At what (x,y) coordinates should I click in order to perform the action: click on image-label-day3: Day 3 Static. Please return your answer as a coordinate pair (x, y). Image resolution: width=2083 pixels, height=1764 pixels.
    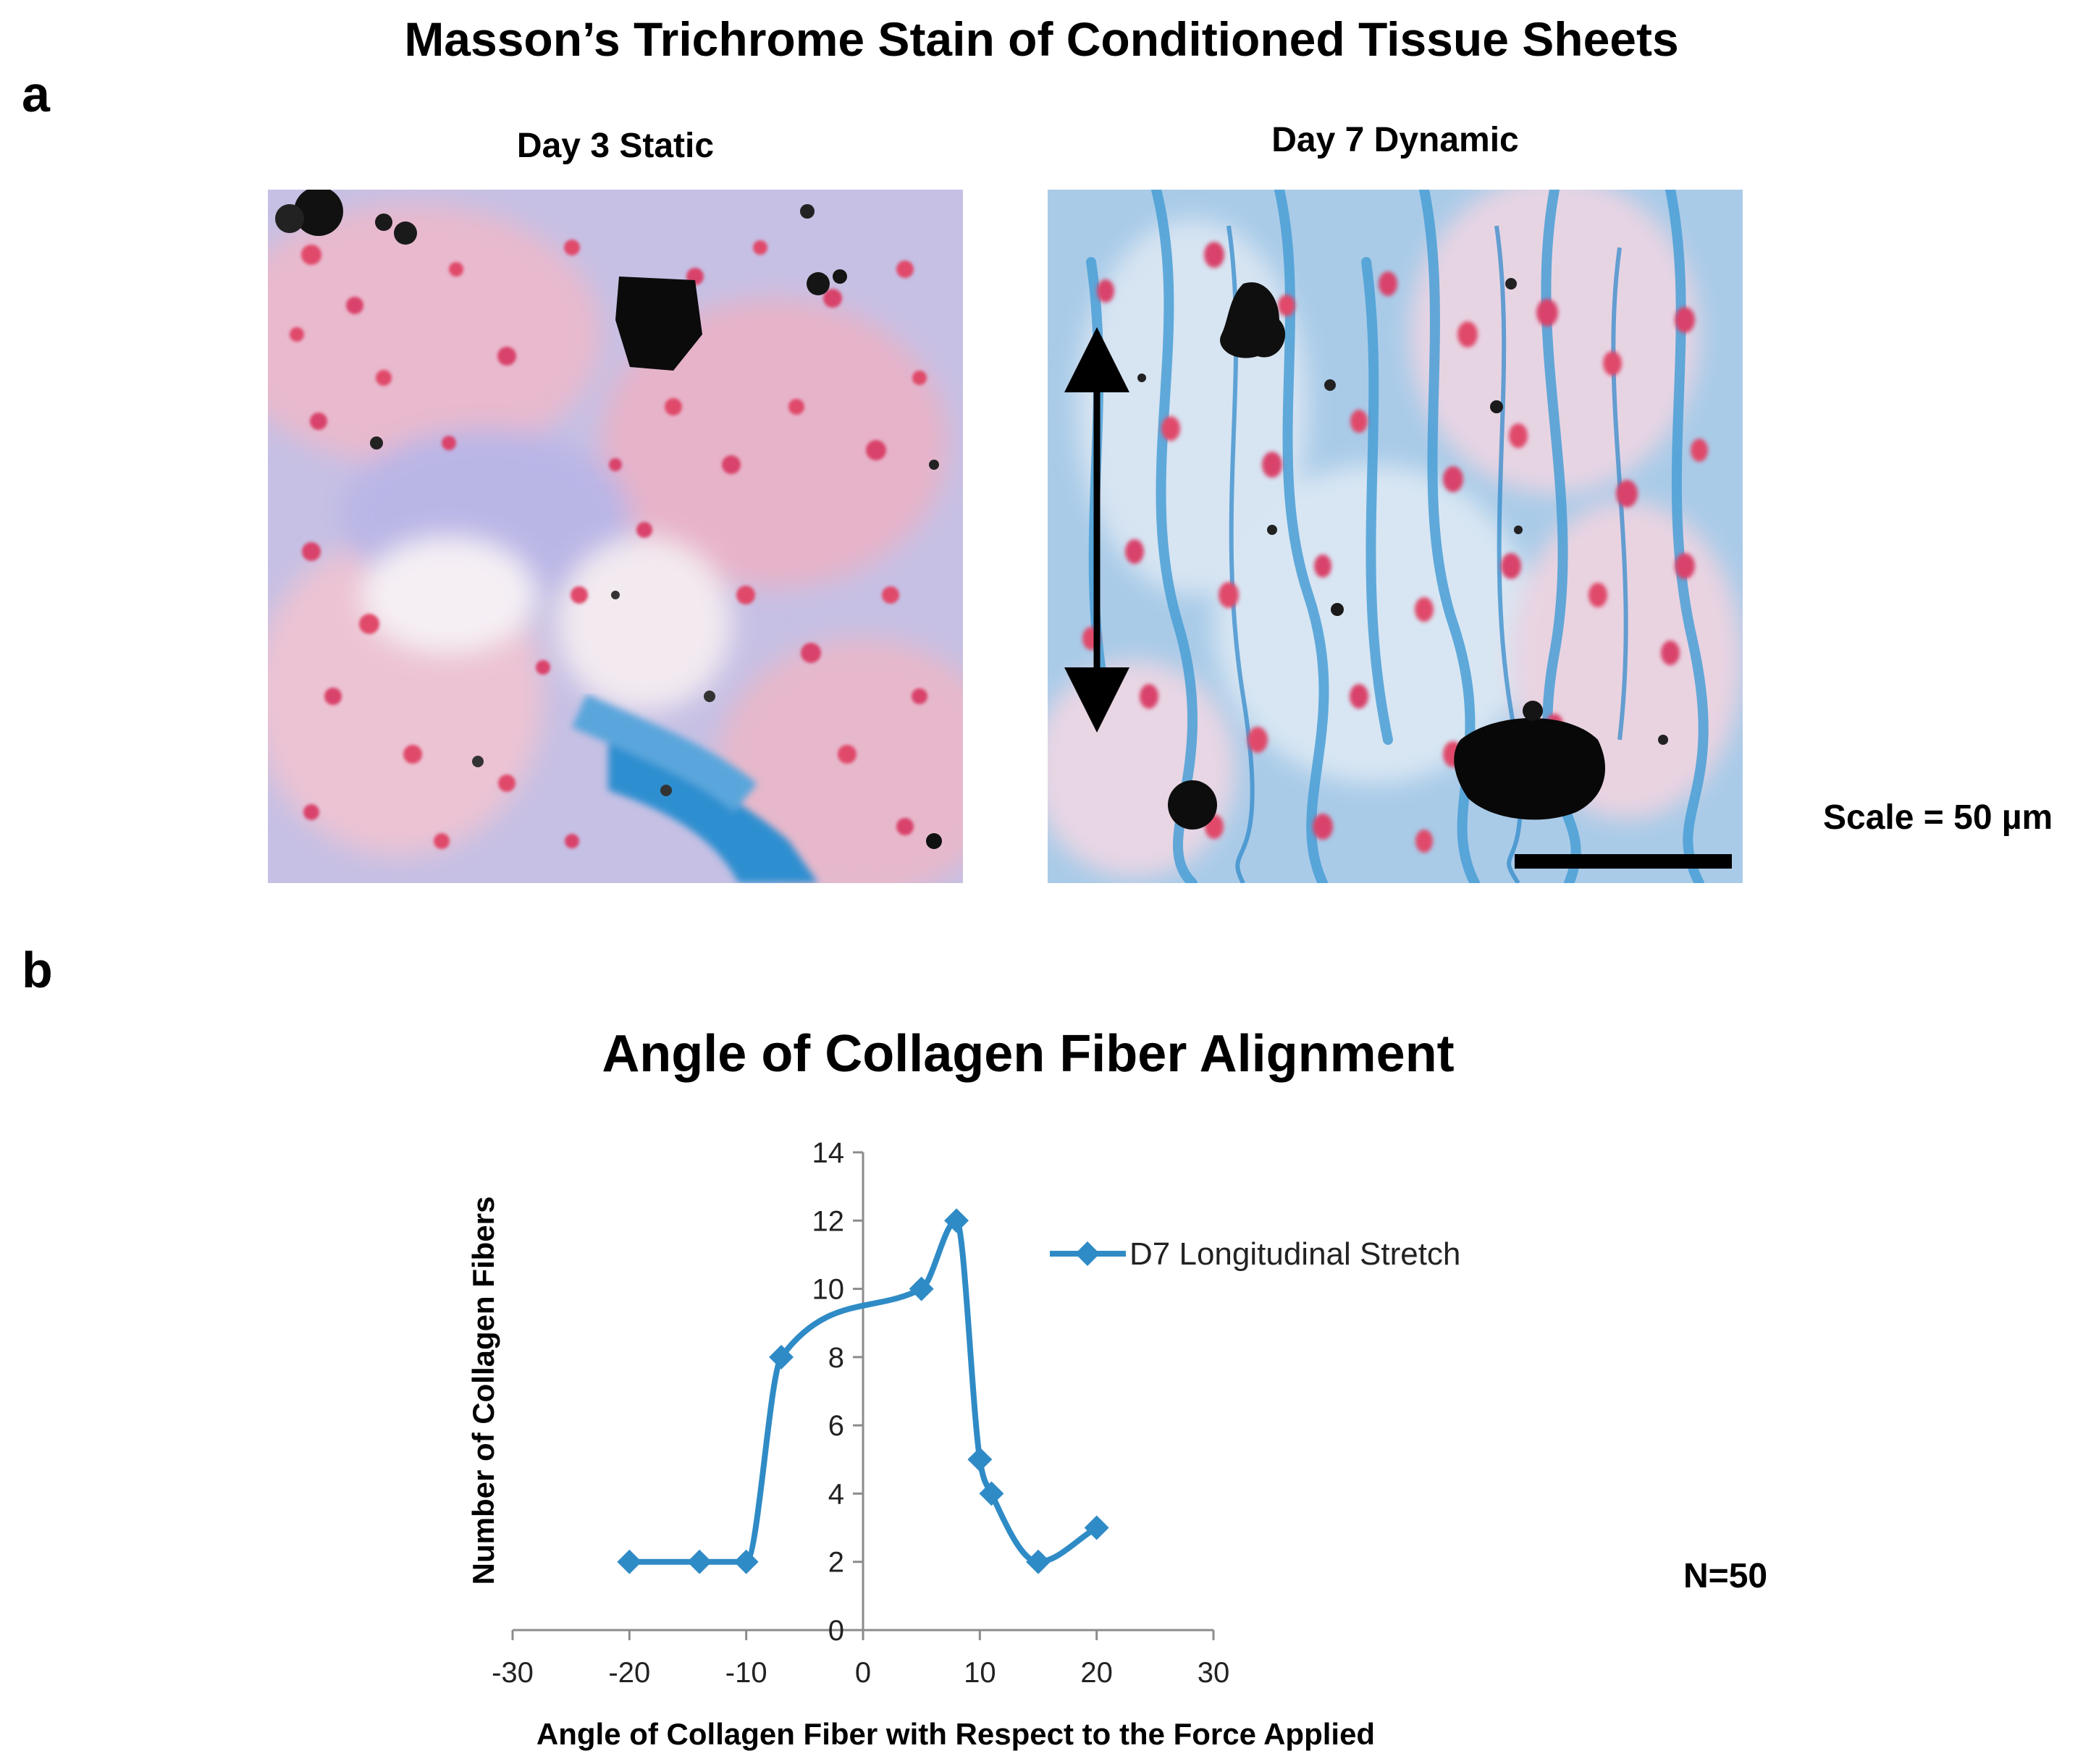
    Looking at the image, I should click on (616, 146).